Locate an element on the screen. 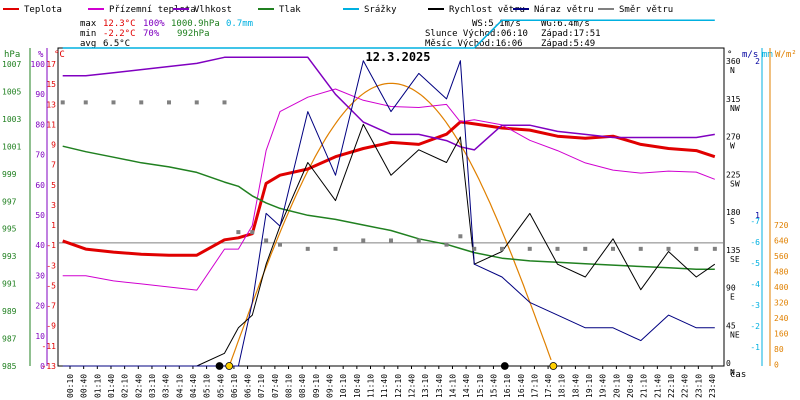 The image size is (800, 400). solar-axis-tick: 400 is located at coordinates (781, 287).